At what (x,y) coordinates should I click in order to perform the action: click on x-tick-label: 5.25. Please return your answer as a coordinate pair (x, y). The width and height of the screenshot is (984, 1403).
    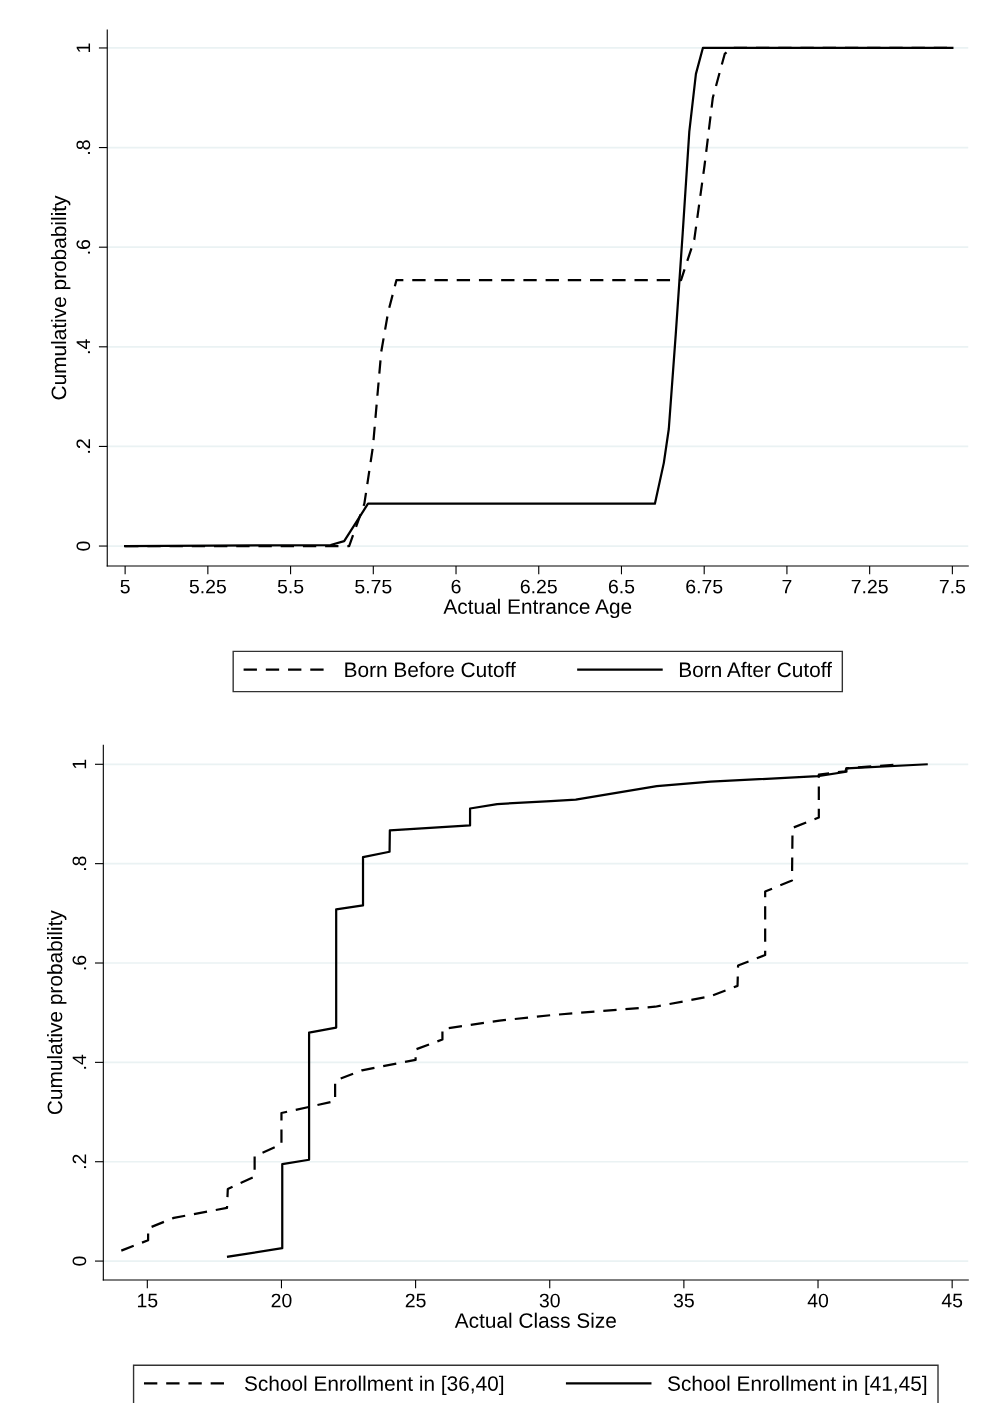
    Looking at the image, I should click on (207, 586).